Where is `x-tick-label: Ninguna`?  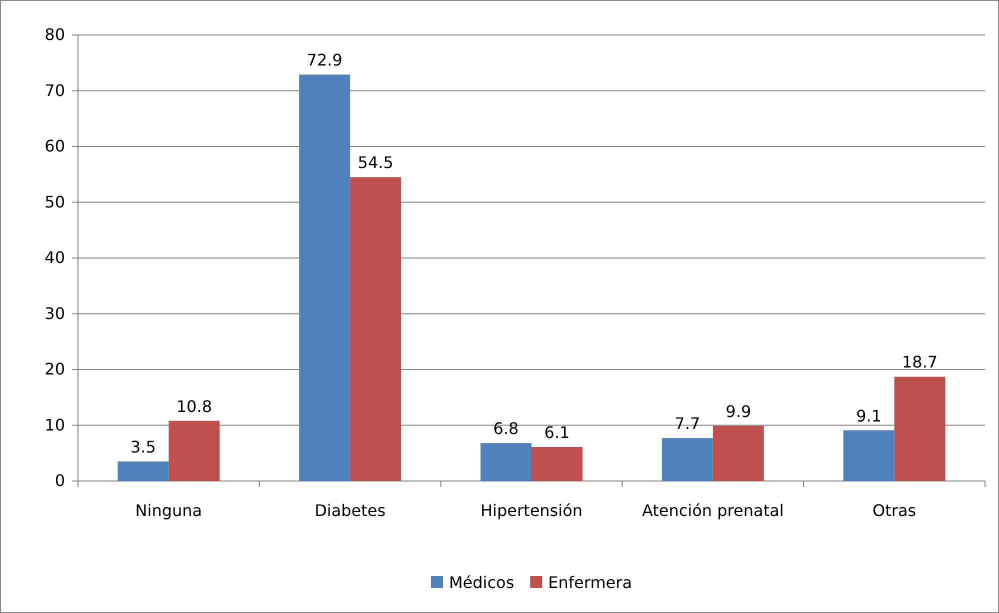 x-tick-label: Ninguna is located at coordinates (168, 510).